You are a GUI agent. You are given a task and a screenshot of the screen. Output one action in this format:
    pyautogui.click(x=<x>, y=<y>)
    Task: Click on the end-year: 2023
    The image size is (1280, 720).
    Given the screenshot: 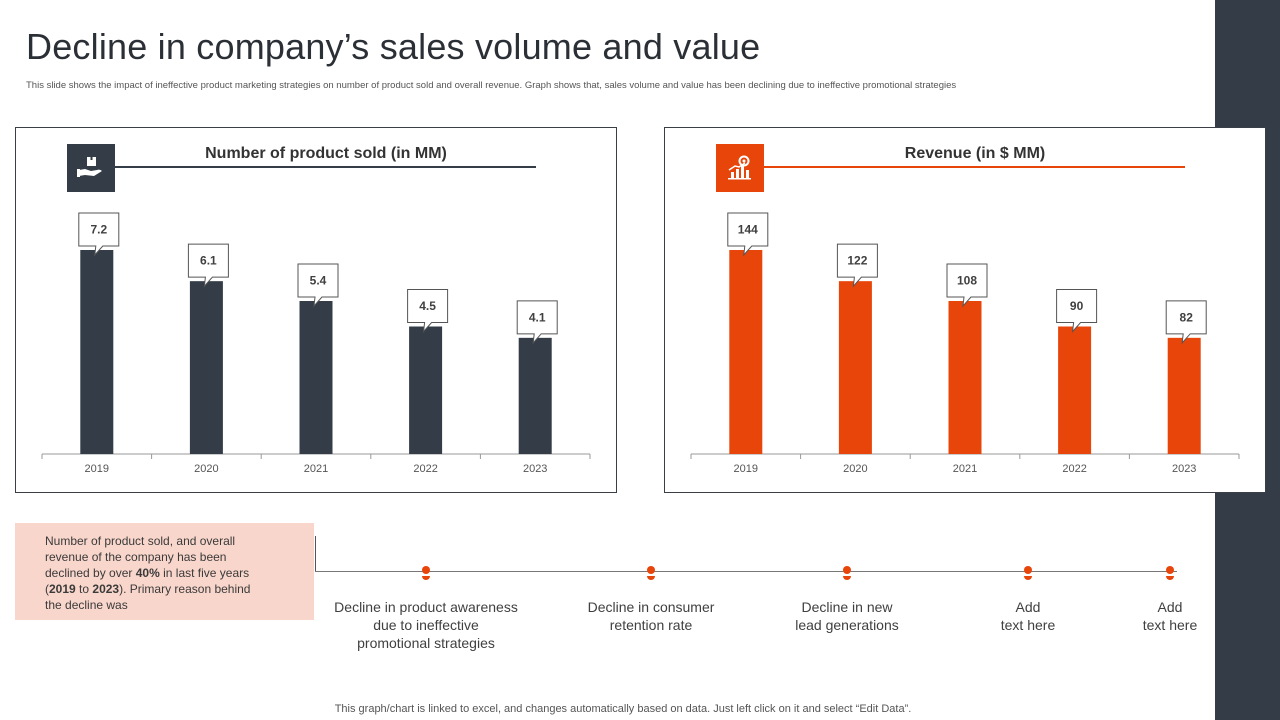 What is the action you would take?
    pyautogui.click(x=106, y=589)
    